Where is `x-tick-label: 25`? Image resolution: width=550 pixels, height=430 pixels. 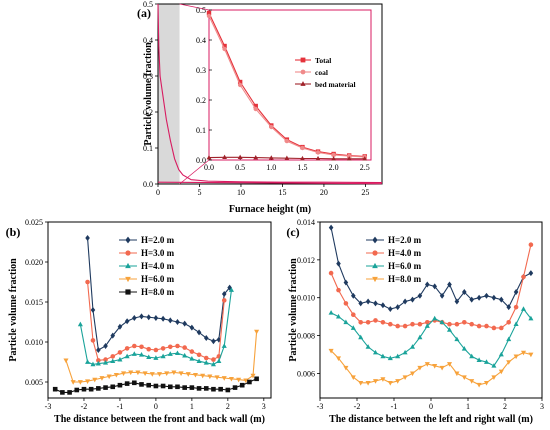 x-tick-label: 25 is located at coordinates (365, 192).